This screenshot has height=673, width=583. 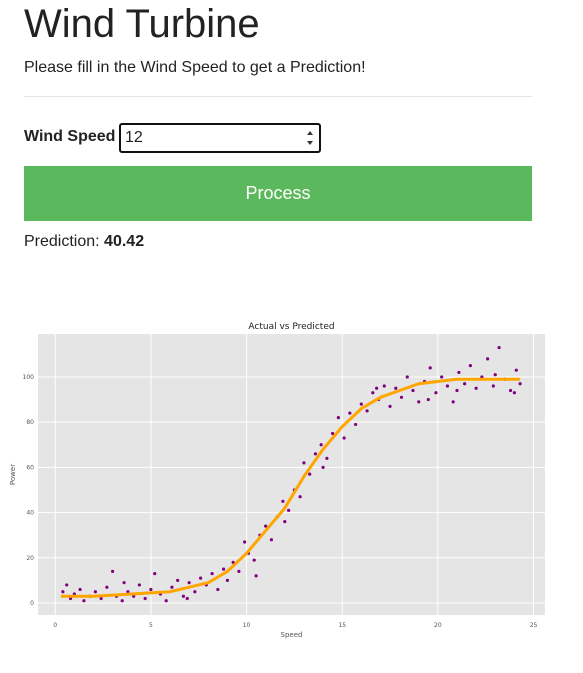 I want to click on x-tick-label: 25, so click(x=534, y=625).